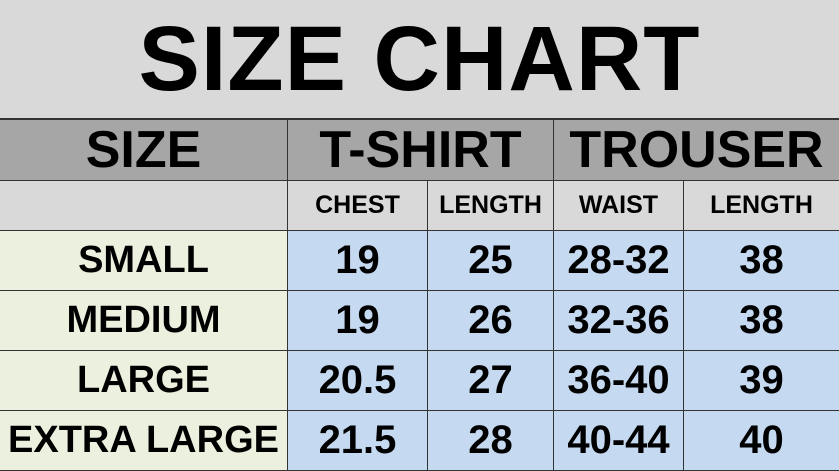  I want to click on size-label: LARGE, so click(144, 381).